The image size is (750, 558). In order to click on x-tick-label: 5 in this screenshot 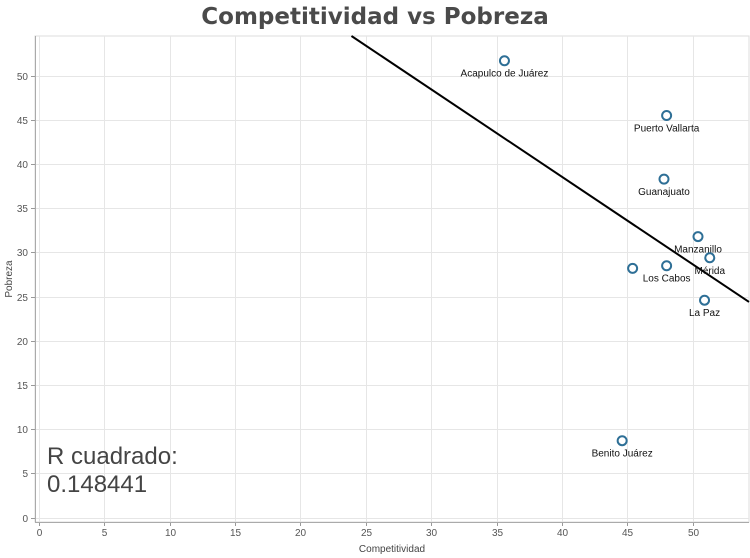, I will do `click(105, 533)`.